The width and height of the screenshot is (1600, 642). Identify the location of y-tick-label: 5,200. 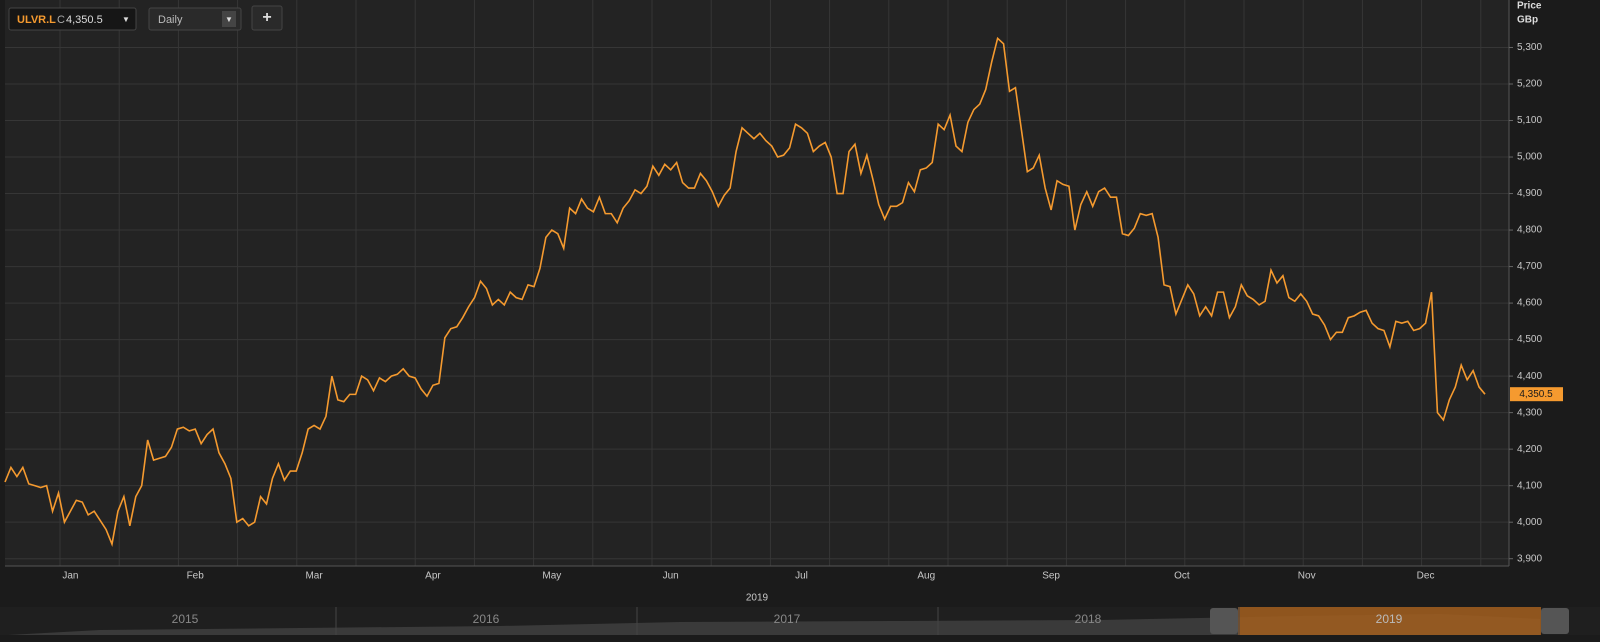
(1529, 84).